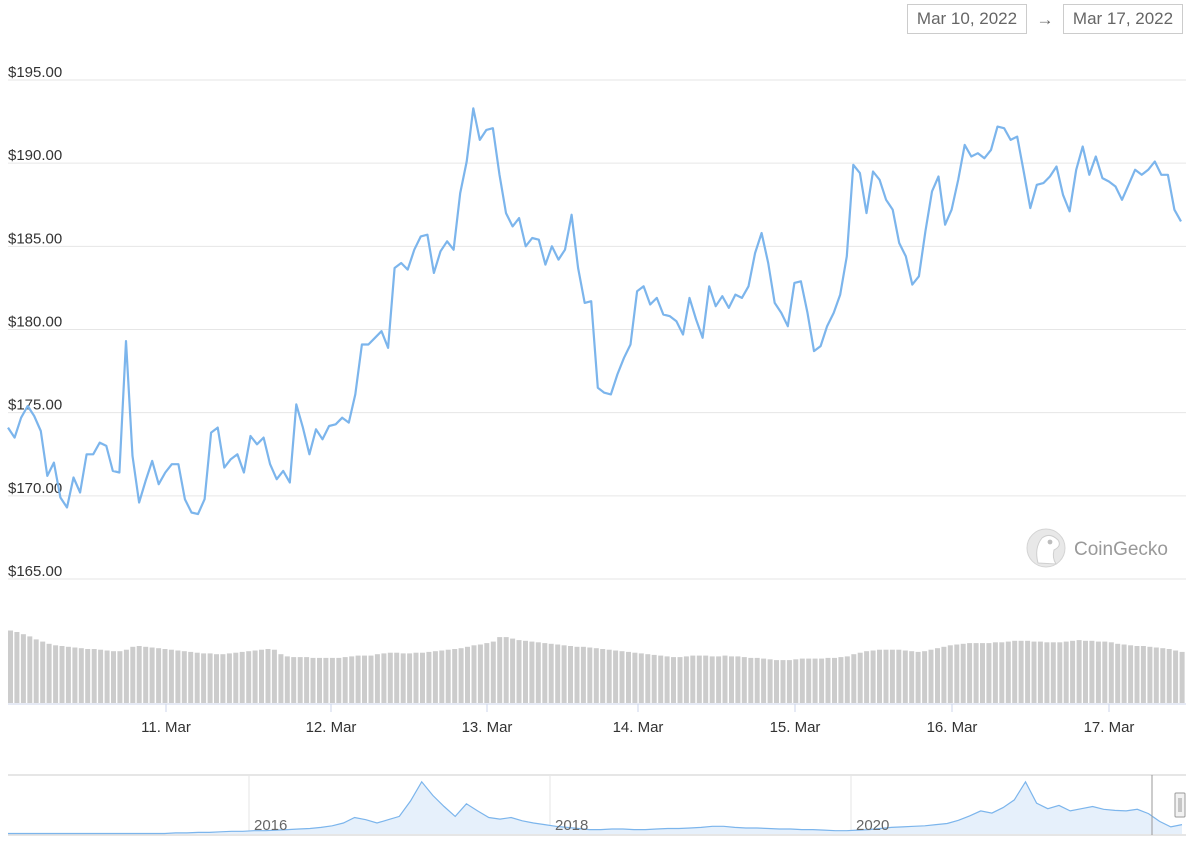  What do you see at coordinates (35, 405) in the screenshot?
I see `y-tick-label: $175.00` at bounding box center [35, 405].